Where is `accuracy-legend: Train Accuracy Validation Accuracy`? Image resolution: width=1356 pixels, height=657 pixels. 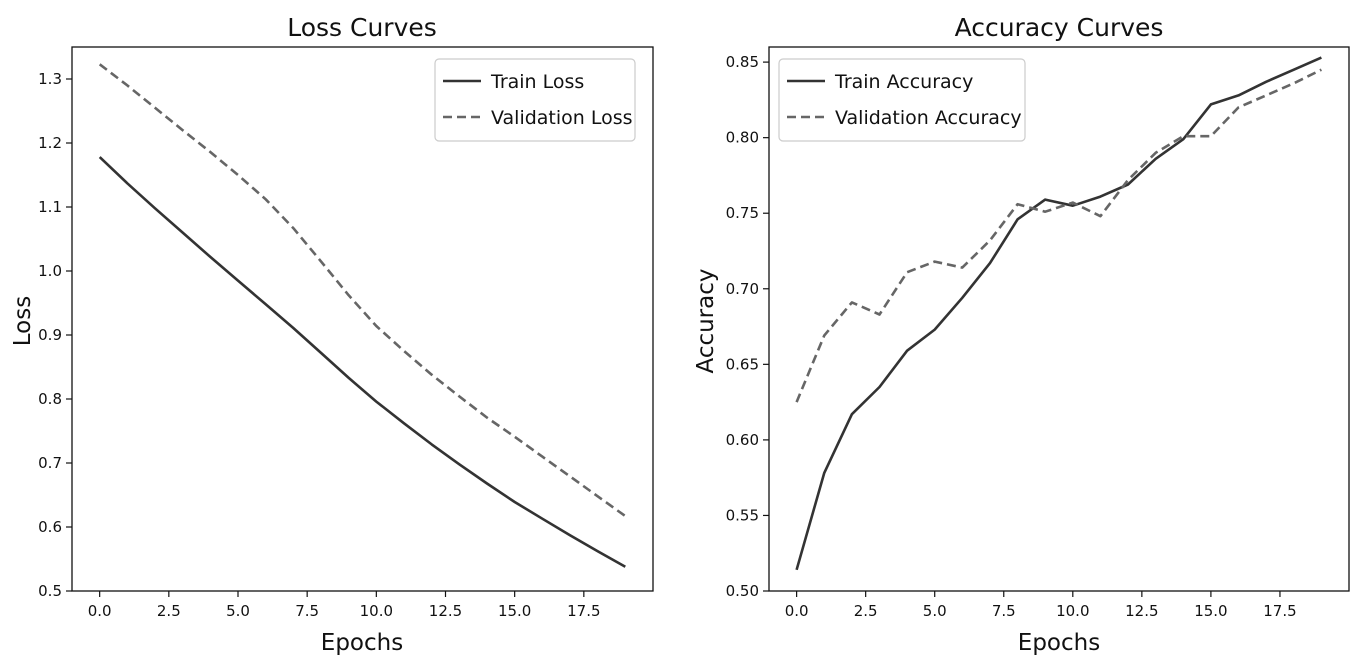
accuracy-legend: Train Accuracy Validation Accuracy is located at coordinates (902, 100).